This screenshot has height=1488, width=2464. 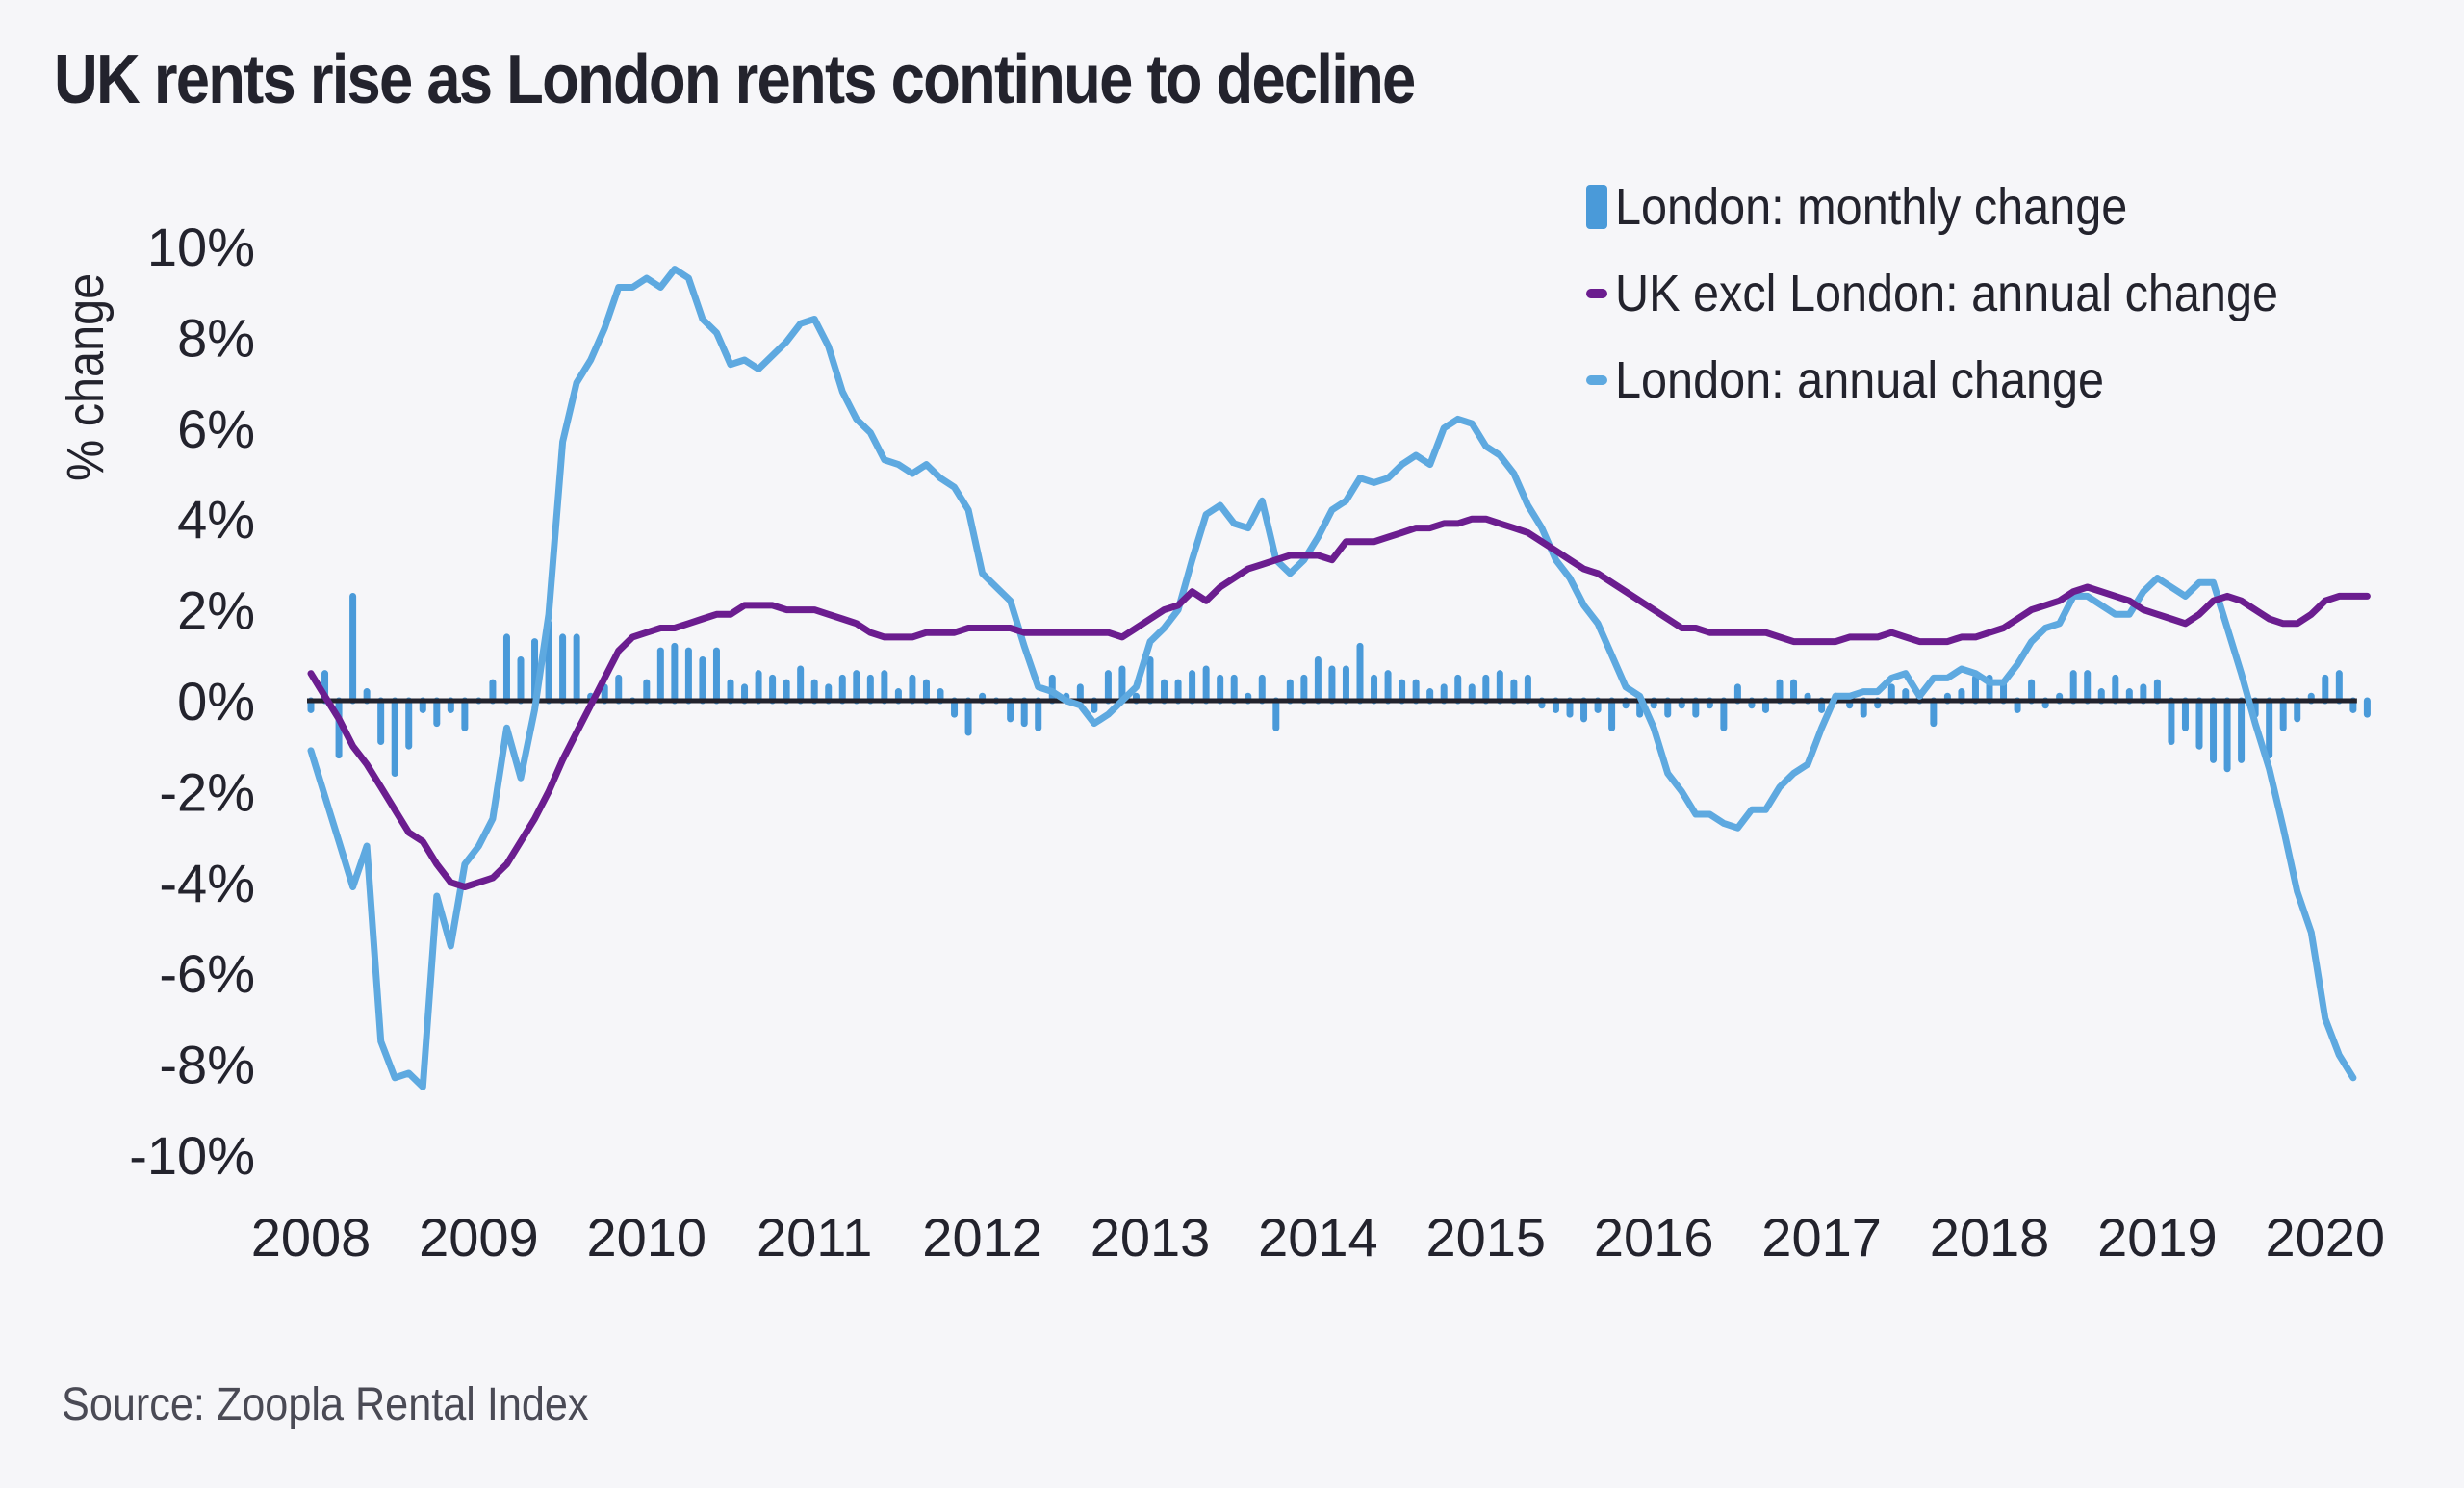 What do you see at coordinates (1871, 207) in the screenshot?
I see `legend-label: London: monthly change` at bounding box center [1871, 207].